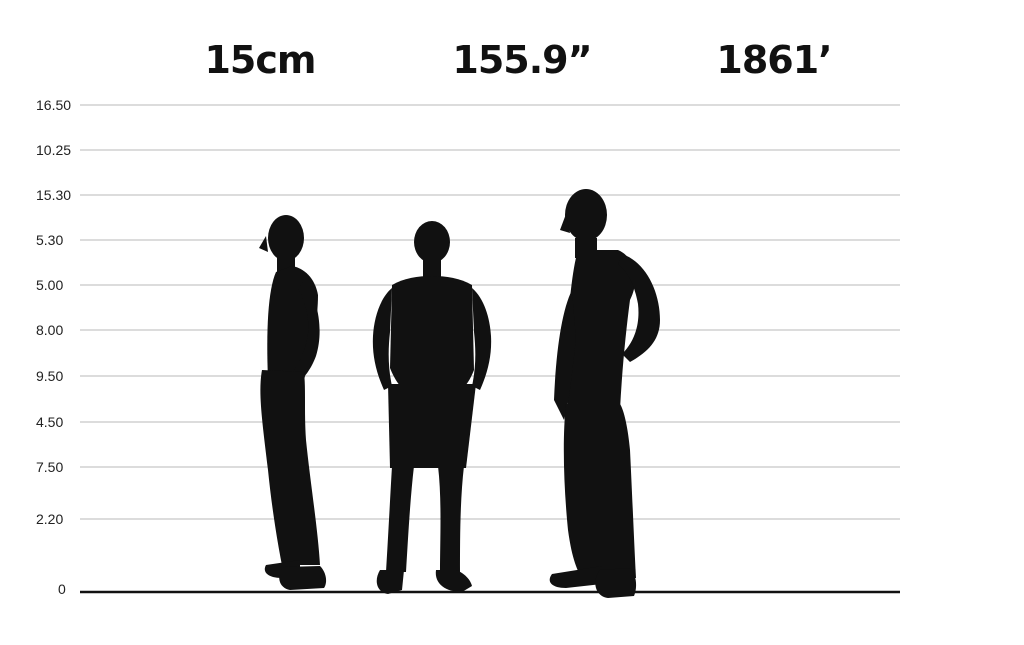  I want to click on left-figure-silhouette, so click(293, 402).